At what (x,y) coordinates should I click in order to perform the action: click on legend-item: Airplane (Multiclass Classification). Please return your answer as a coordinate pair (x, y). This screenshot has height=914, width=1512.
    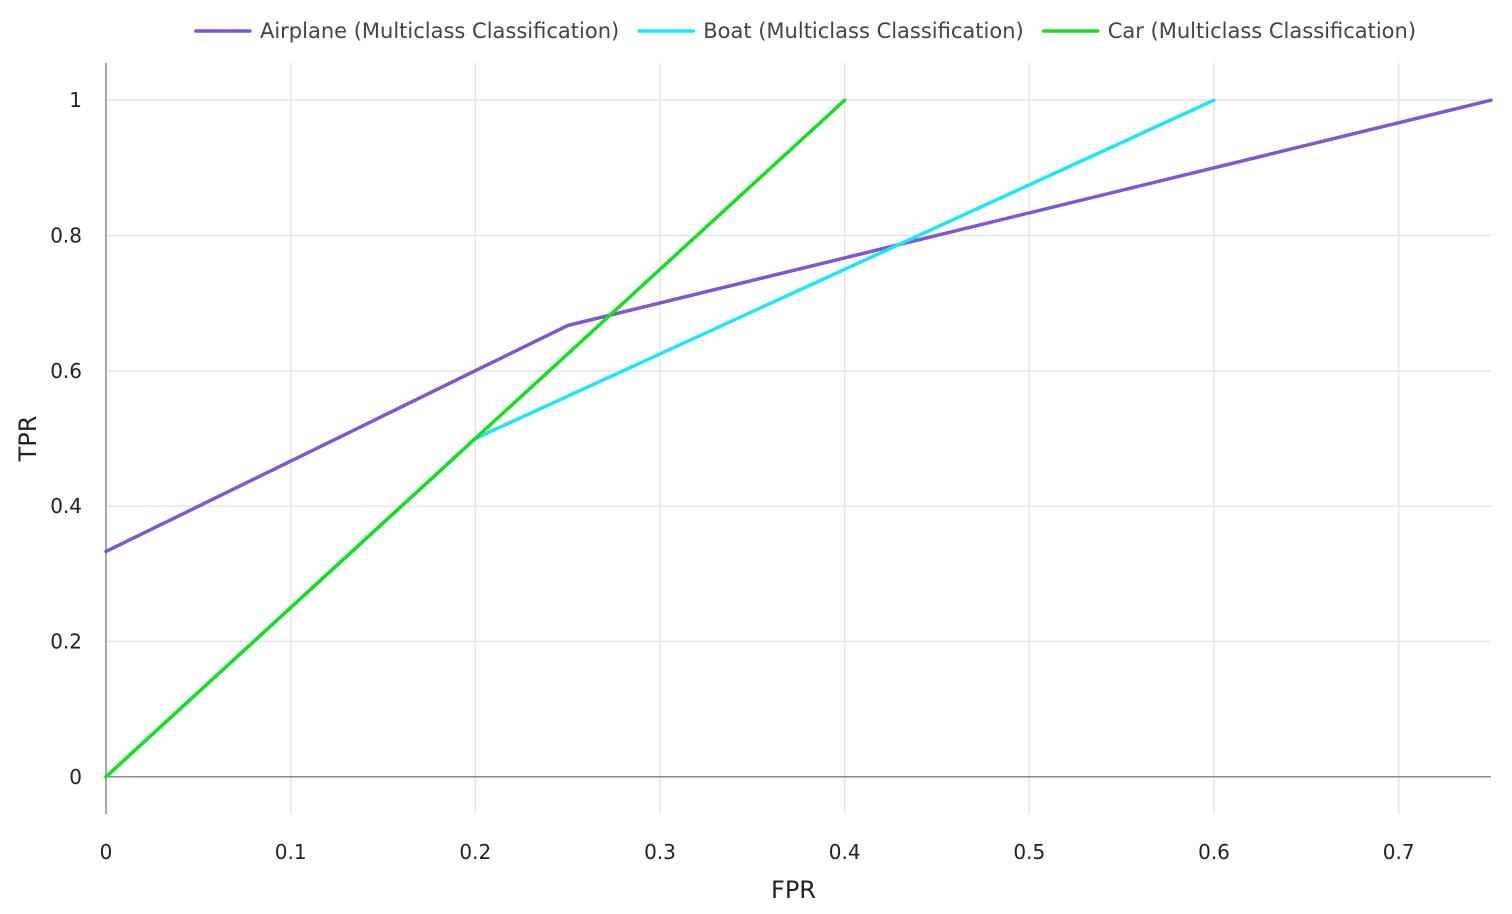
    Looking at the image, I should click on (406, 31).